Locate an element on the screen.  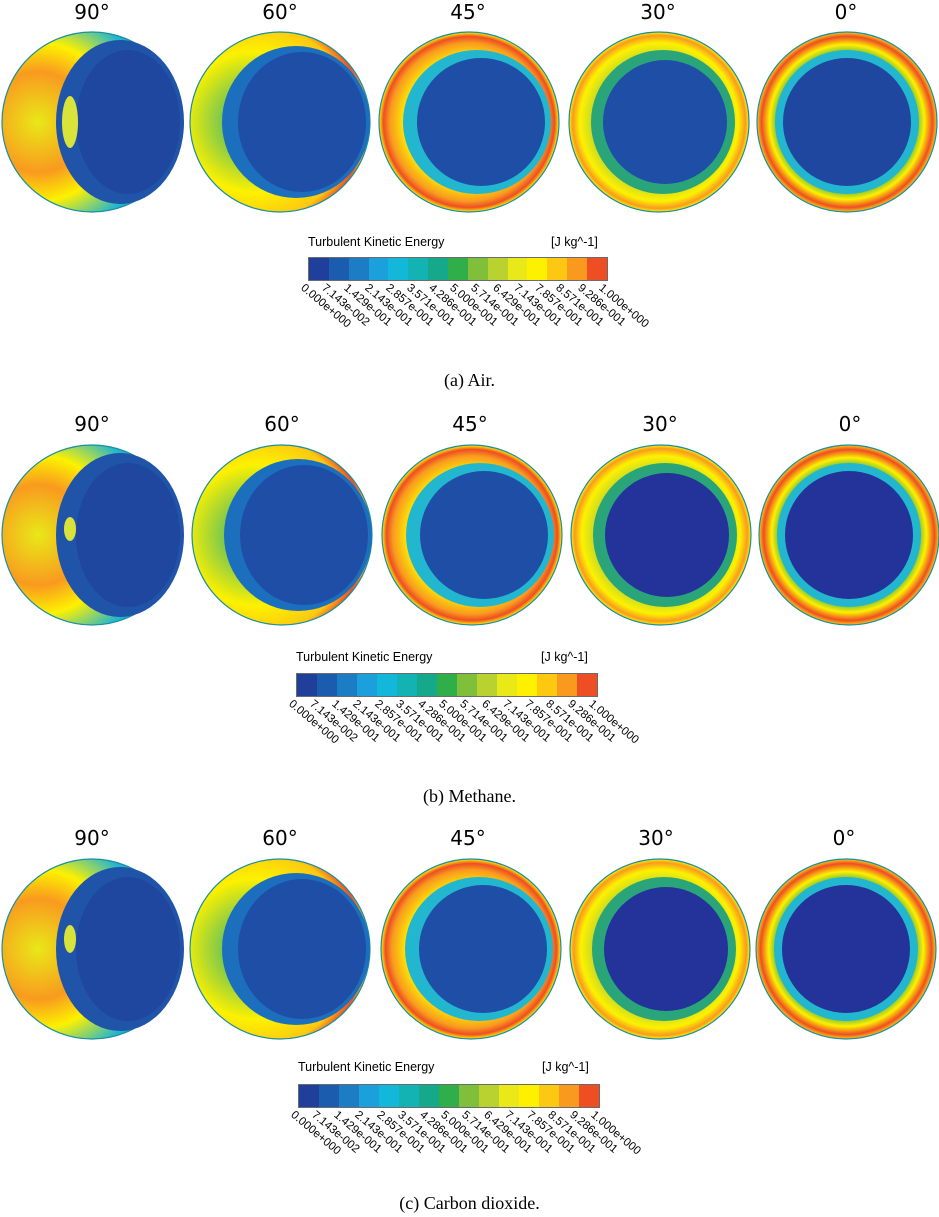
figure-caption: (a) Air. is located at coordinates (469, 380).